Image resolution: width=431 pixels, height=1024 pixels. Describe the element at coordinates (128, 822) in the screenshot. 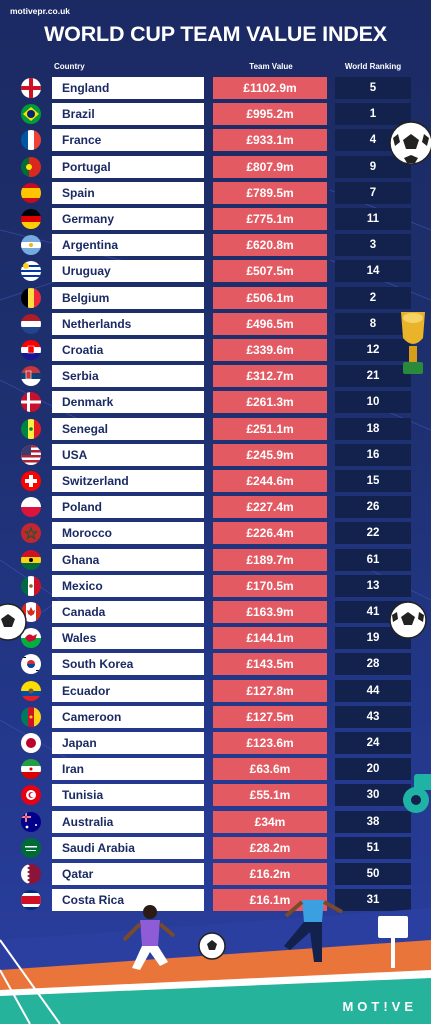

I see `country-name: Australia` at that location.